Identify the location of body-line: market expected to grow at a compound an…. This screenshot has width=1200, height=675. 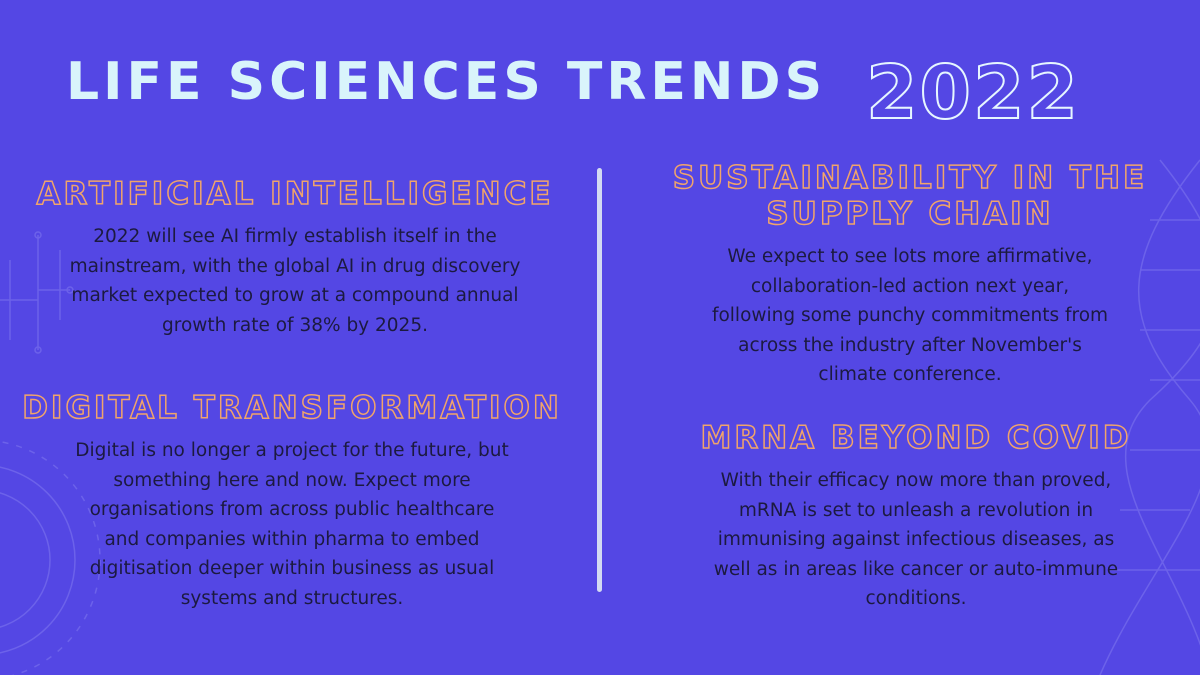
(295, 295).